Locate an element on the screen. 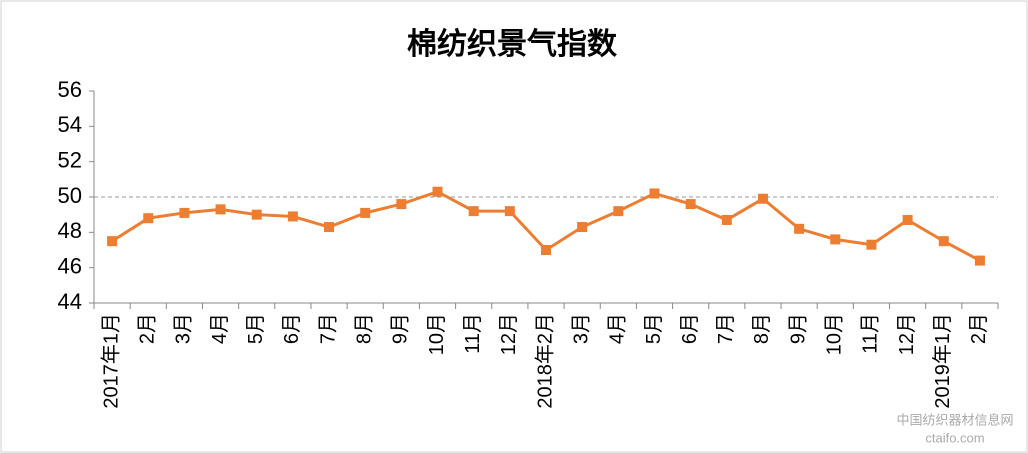 The height and width of the screenshot is (453, 1028). y-tick-label: 50 is located at coordinates (70, 195).